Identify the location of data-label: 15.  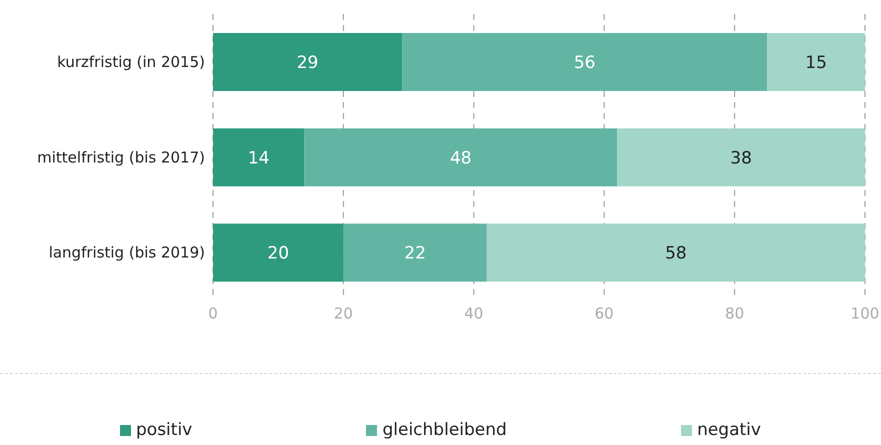
(816, 63).